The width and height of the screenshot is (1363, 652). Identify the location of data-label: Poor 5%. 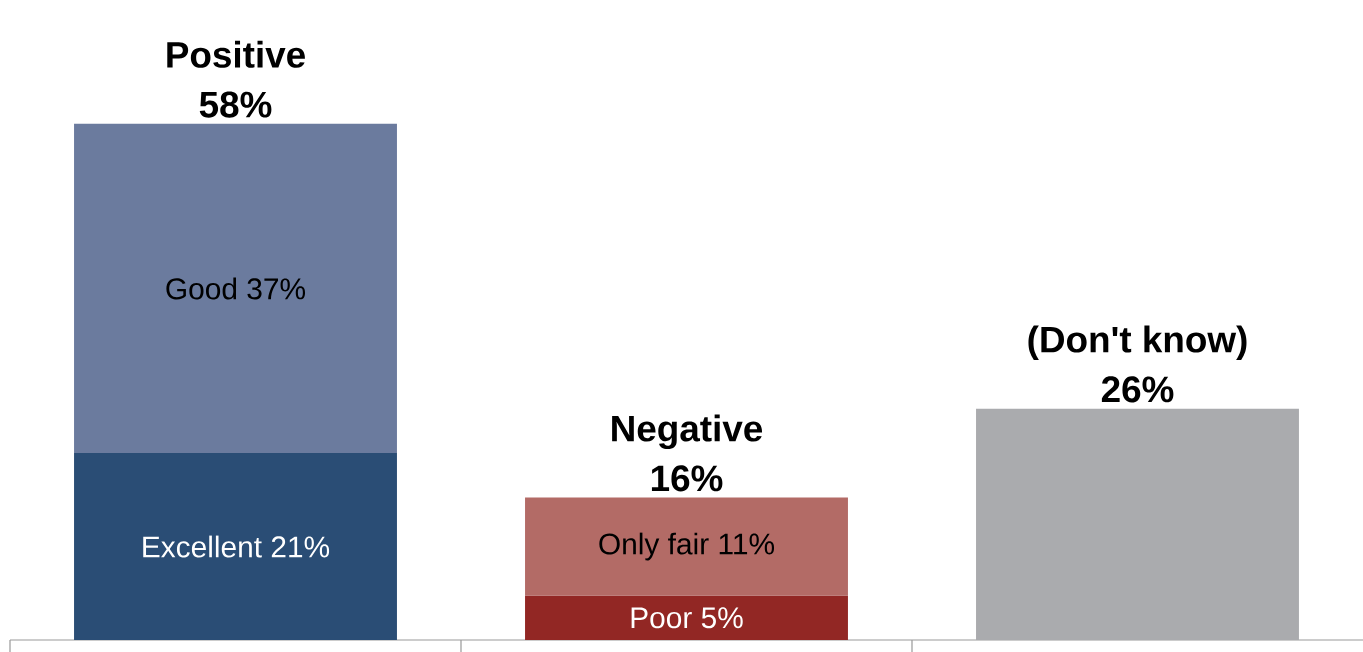
(687, 618).